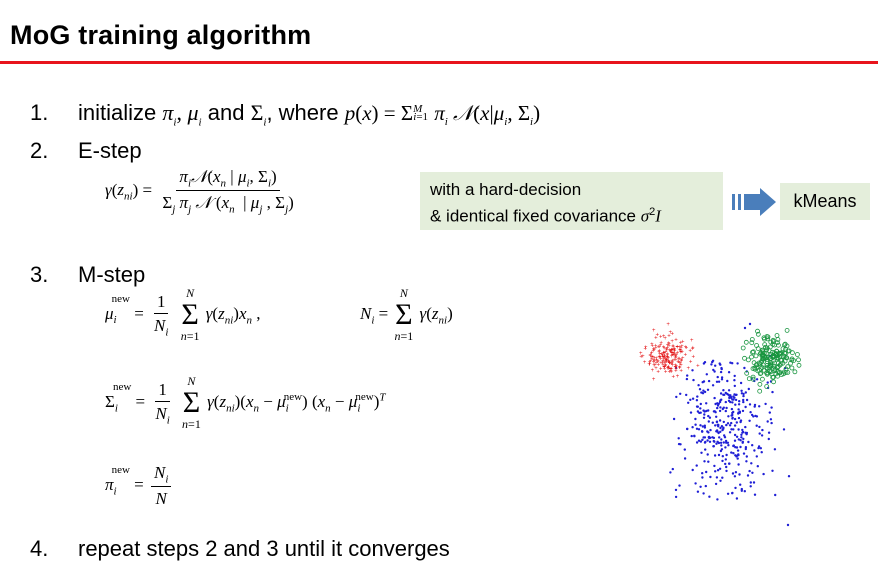  Describe the element at coordinates (302, 112) in the screenshot. I see `step-1-where: , where` at that location.